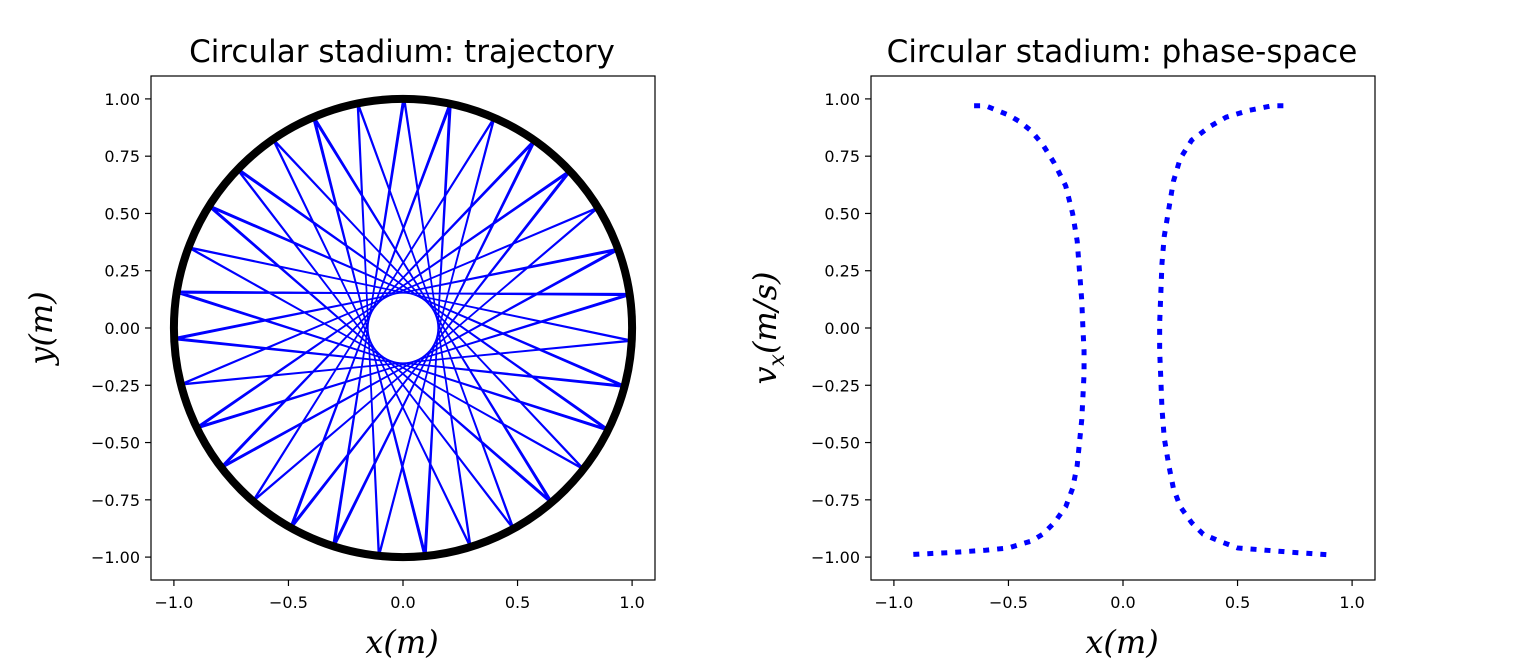  What do you see at coordinates (122, 213) in the screenshot?
I see `trajectory-y-tick-label: 0.50` at bounding box center [122, 213].